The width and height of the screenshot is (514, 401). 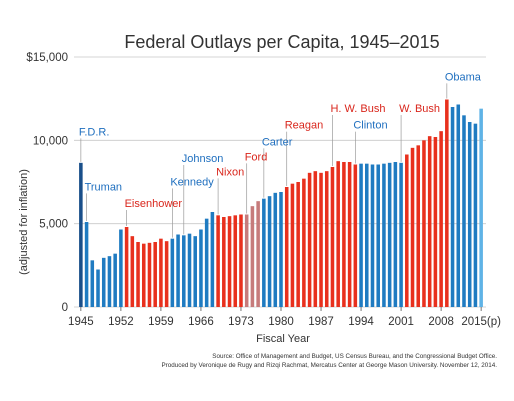 I want to click on bar-2009, so click(x=447, y=203).